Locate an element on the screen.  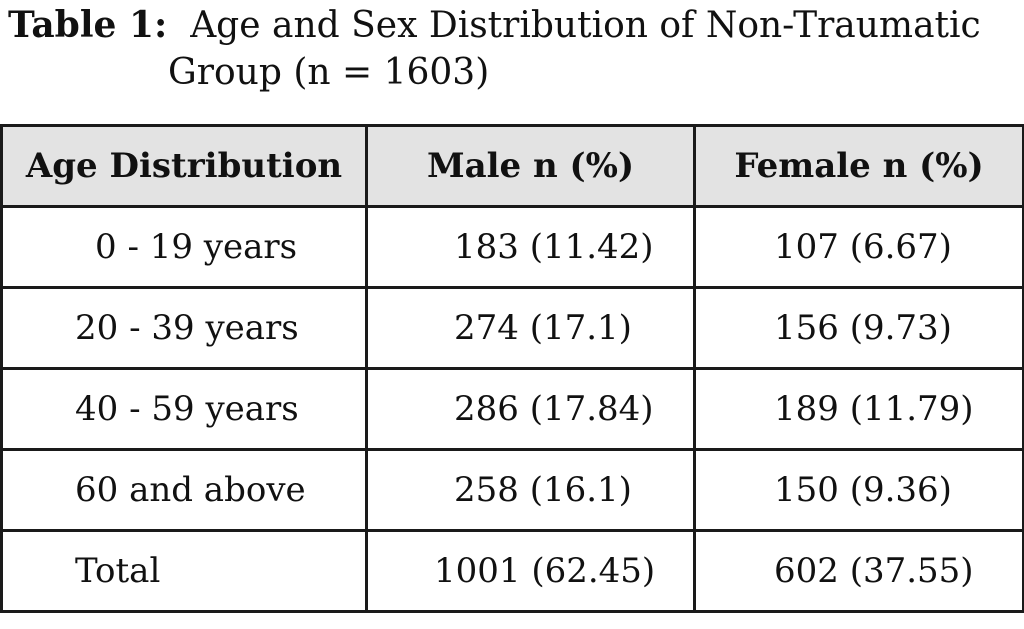
table-row: 0 - 19 years 183 (11.42) 107 (6.67) is located at coordinates (512, 247).